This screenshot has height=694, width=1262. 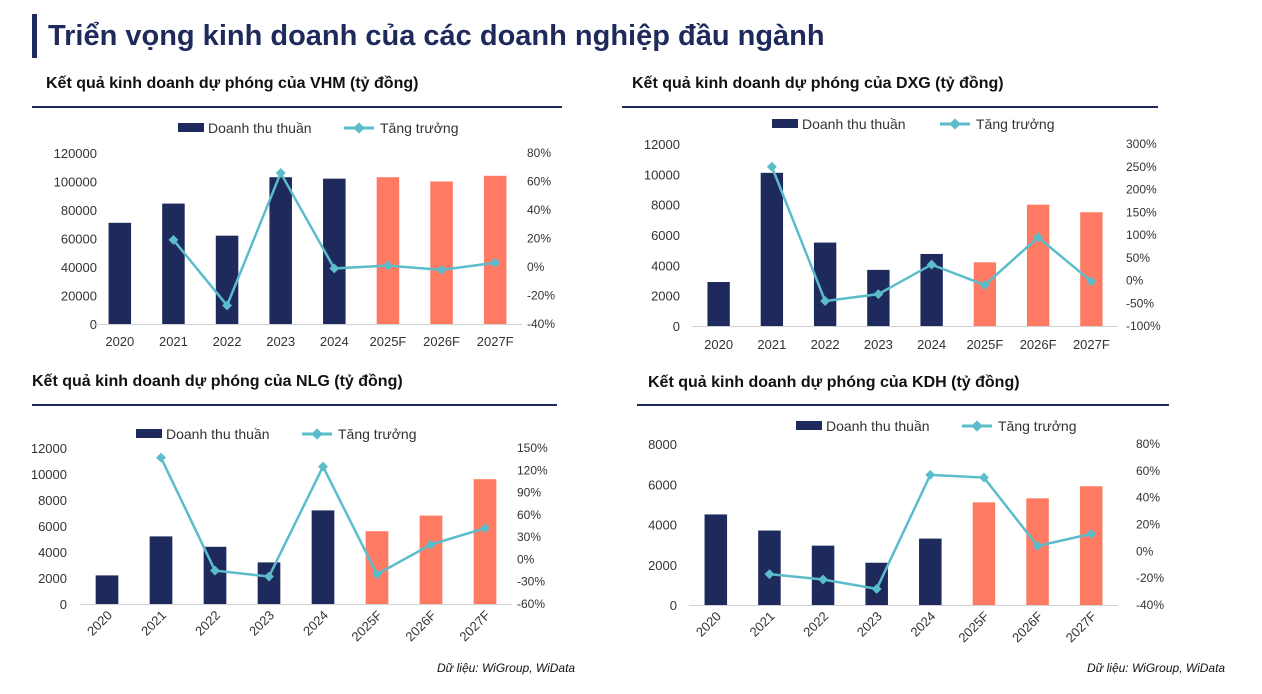 I want to click on x-tick-dxg: 2020, so click(x=718, y=344).